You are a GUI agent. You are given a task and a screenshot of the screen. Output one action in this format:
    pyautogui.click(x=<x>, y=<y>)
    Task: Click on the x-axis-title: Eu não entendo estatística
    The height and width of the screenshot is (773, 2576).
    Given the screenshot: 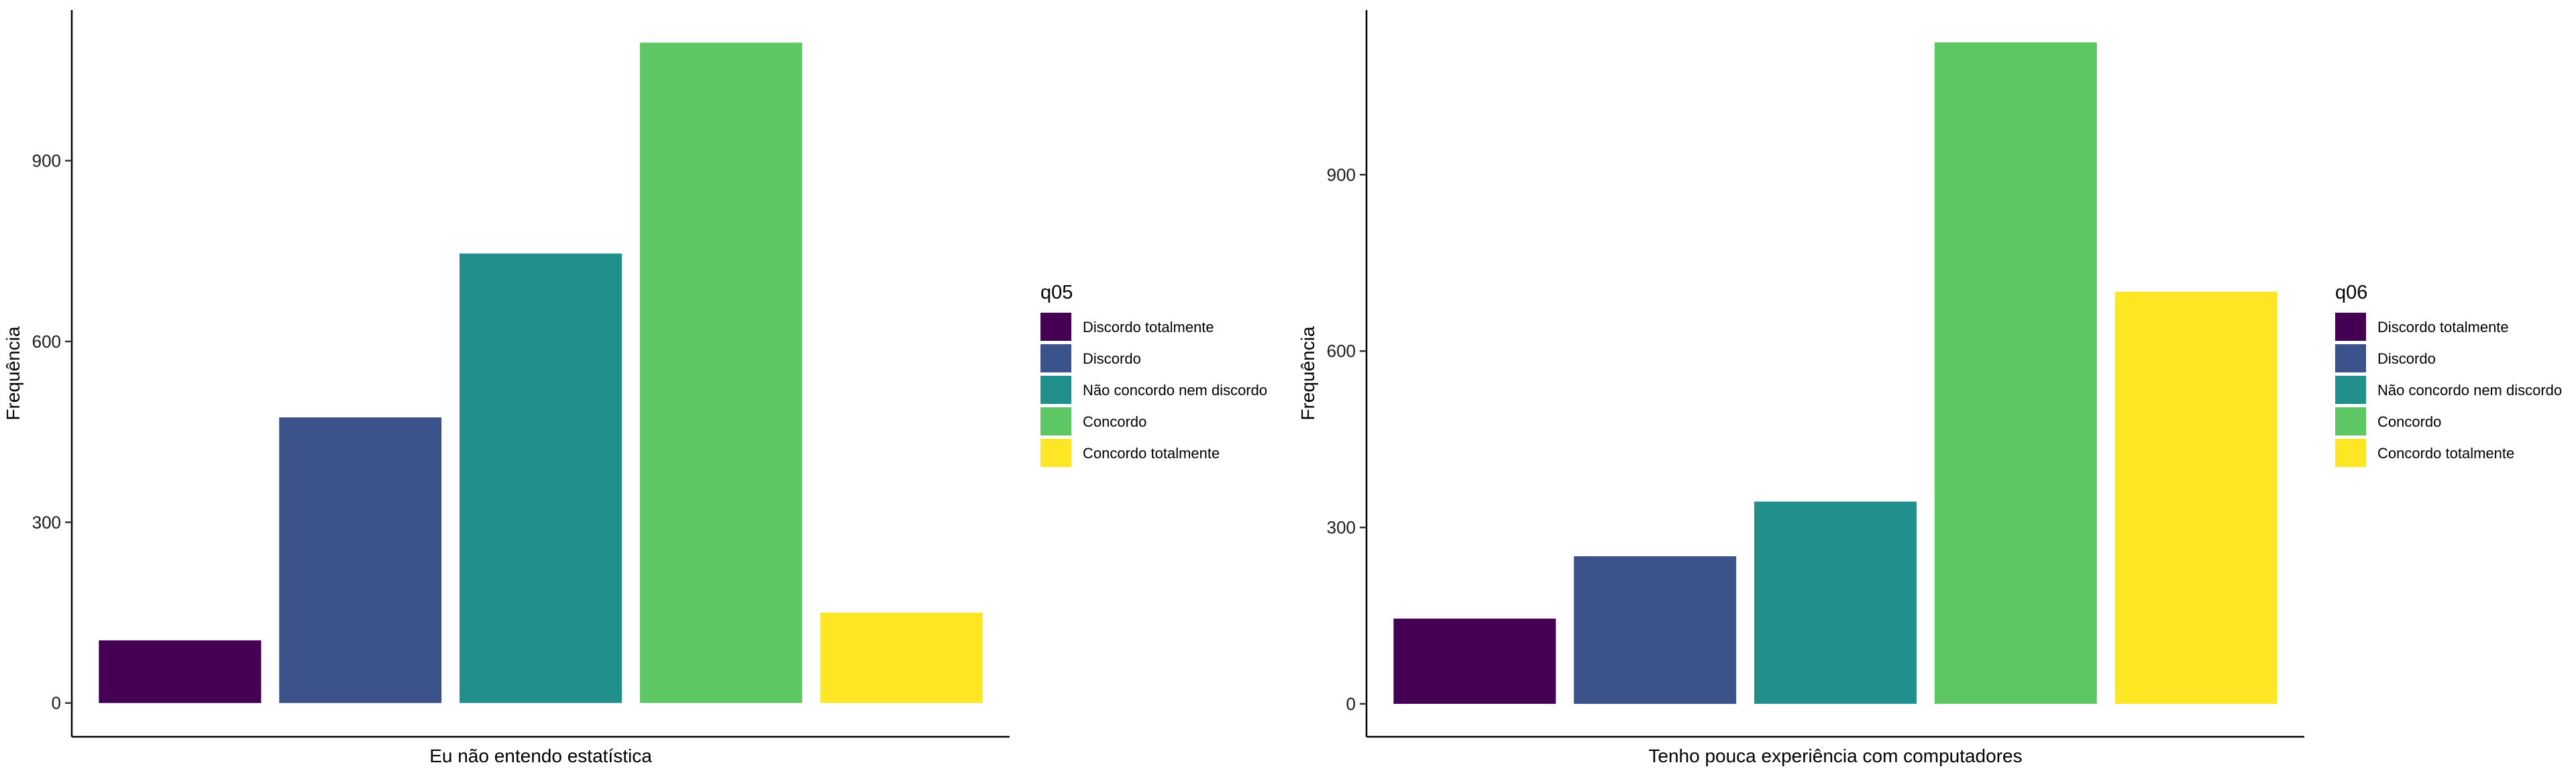 What is the action you would take?
    pyautogui.click(x=540, y=756)
    